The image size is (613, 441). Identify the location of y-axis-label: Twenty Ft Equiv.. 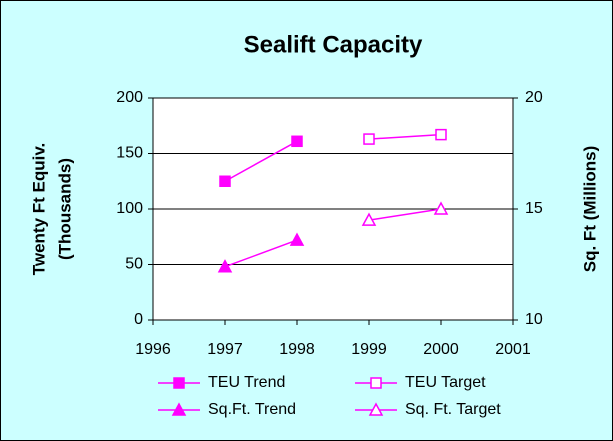
(38, 209).